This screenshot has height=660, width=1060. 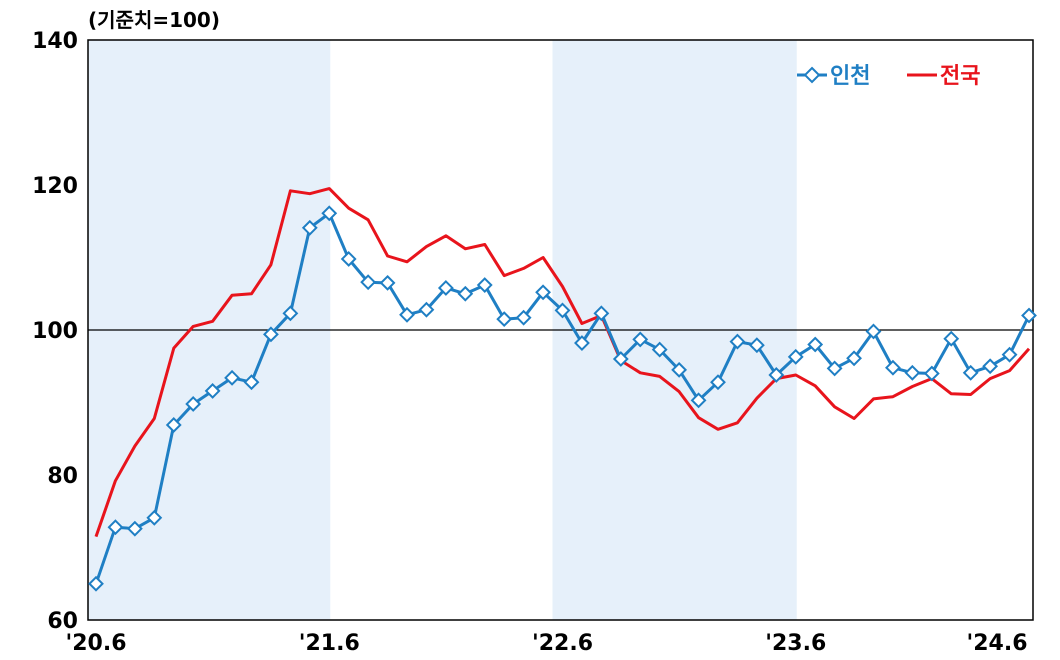 What do you see at coordinates (62, 621) in the screenshot?
I see `y-tick-label: 60` at bounding box center [62, 621].